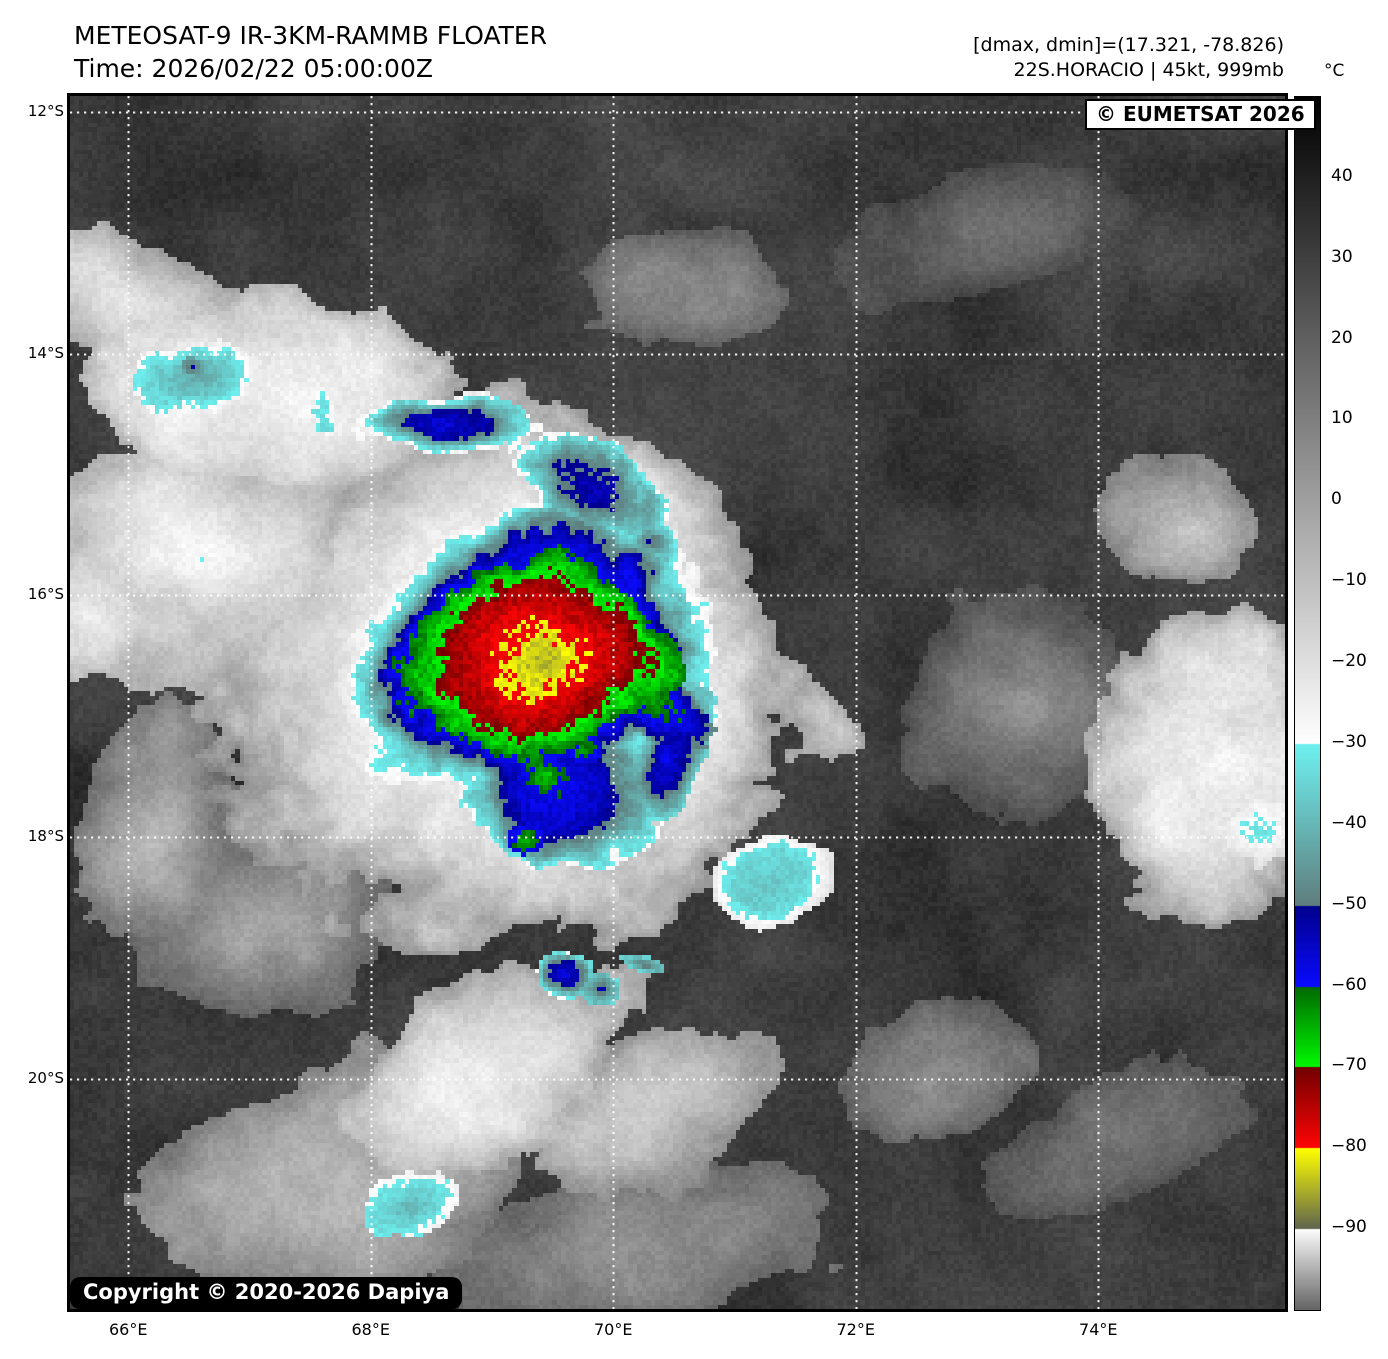 This screenshot has height=1359, width=1388. I want to click on colorbar-tick-label--60: −60, so click(1349, 984).